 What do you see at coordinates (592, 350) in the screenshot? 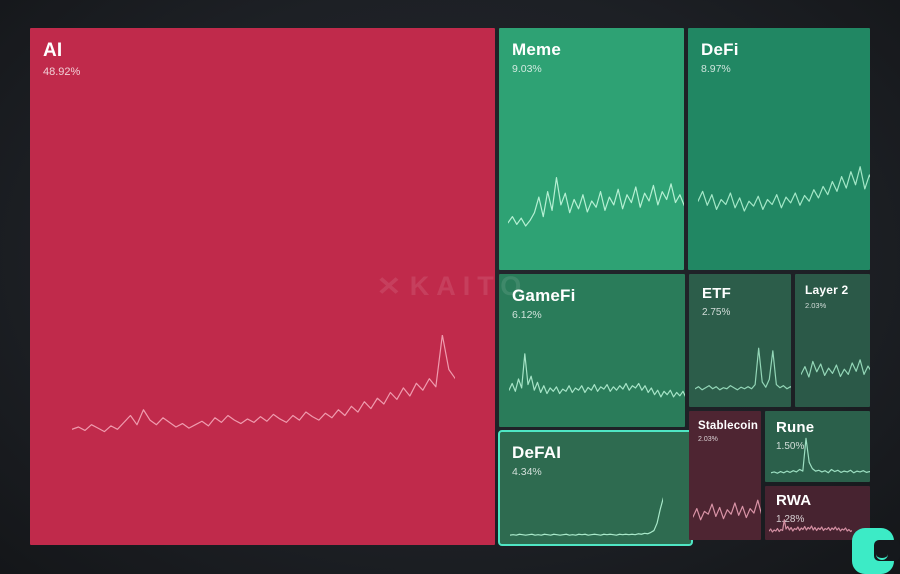
I see `treemap-tile-gamefi: GameFi 6.12%` at bounding box center [592, 350].